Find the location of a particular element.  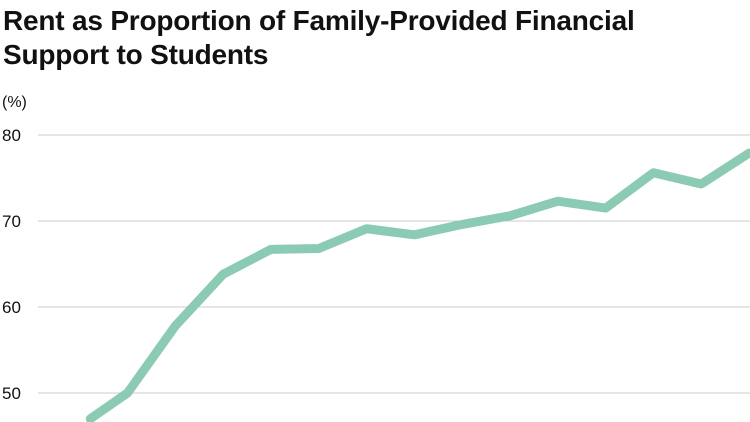

y-tick-label-70: 70 is located at coordinates (11, 221).